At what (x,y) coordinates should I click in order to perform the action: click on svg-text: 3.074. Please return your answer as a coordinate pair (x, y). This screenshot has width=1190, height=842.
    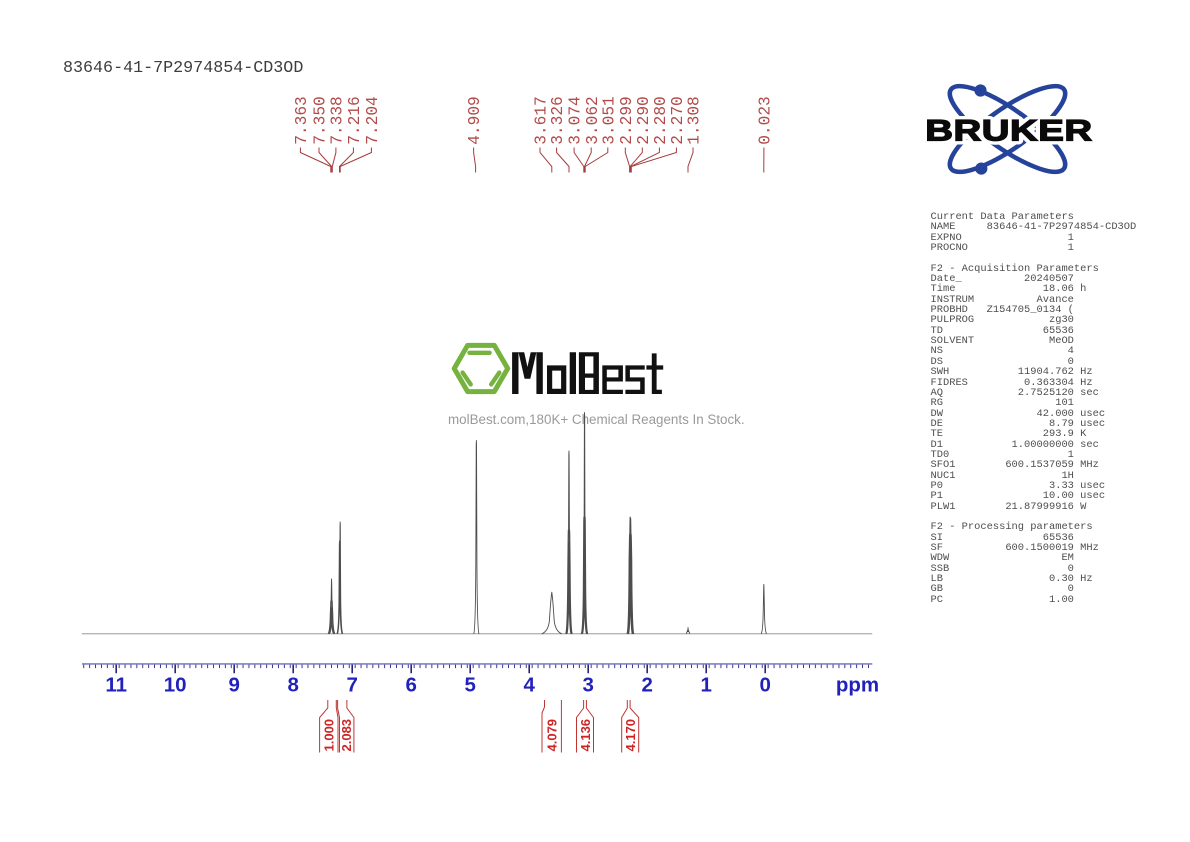
    Looking at the image, I should click on (576, 120).